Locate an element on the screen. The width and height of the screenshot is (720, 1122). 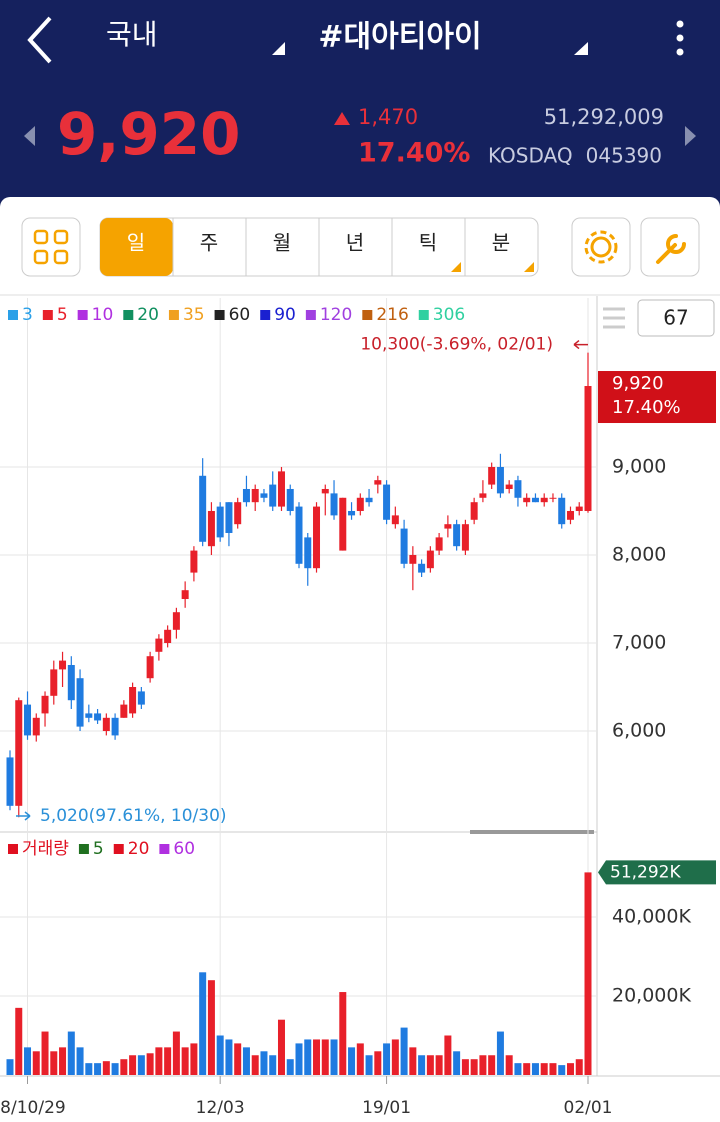
hamburger-icon is located at coordinates (614, 318).